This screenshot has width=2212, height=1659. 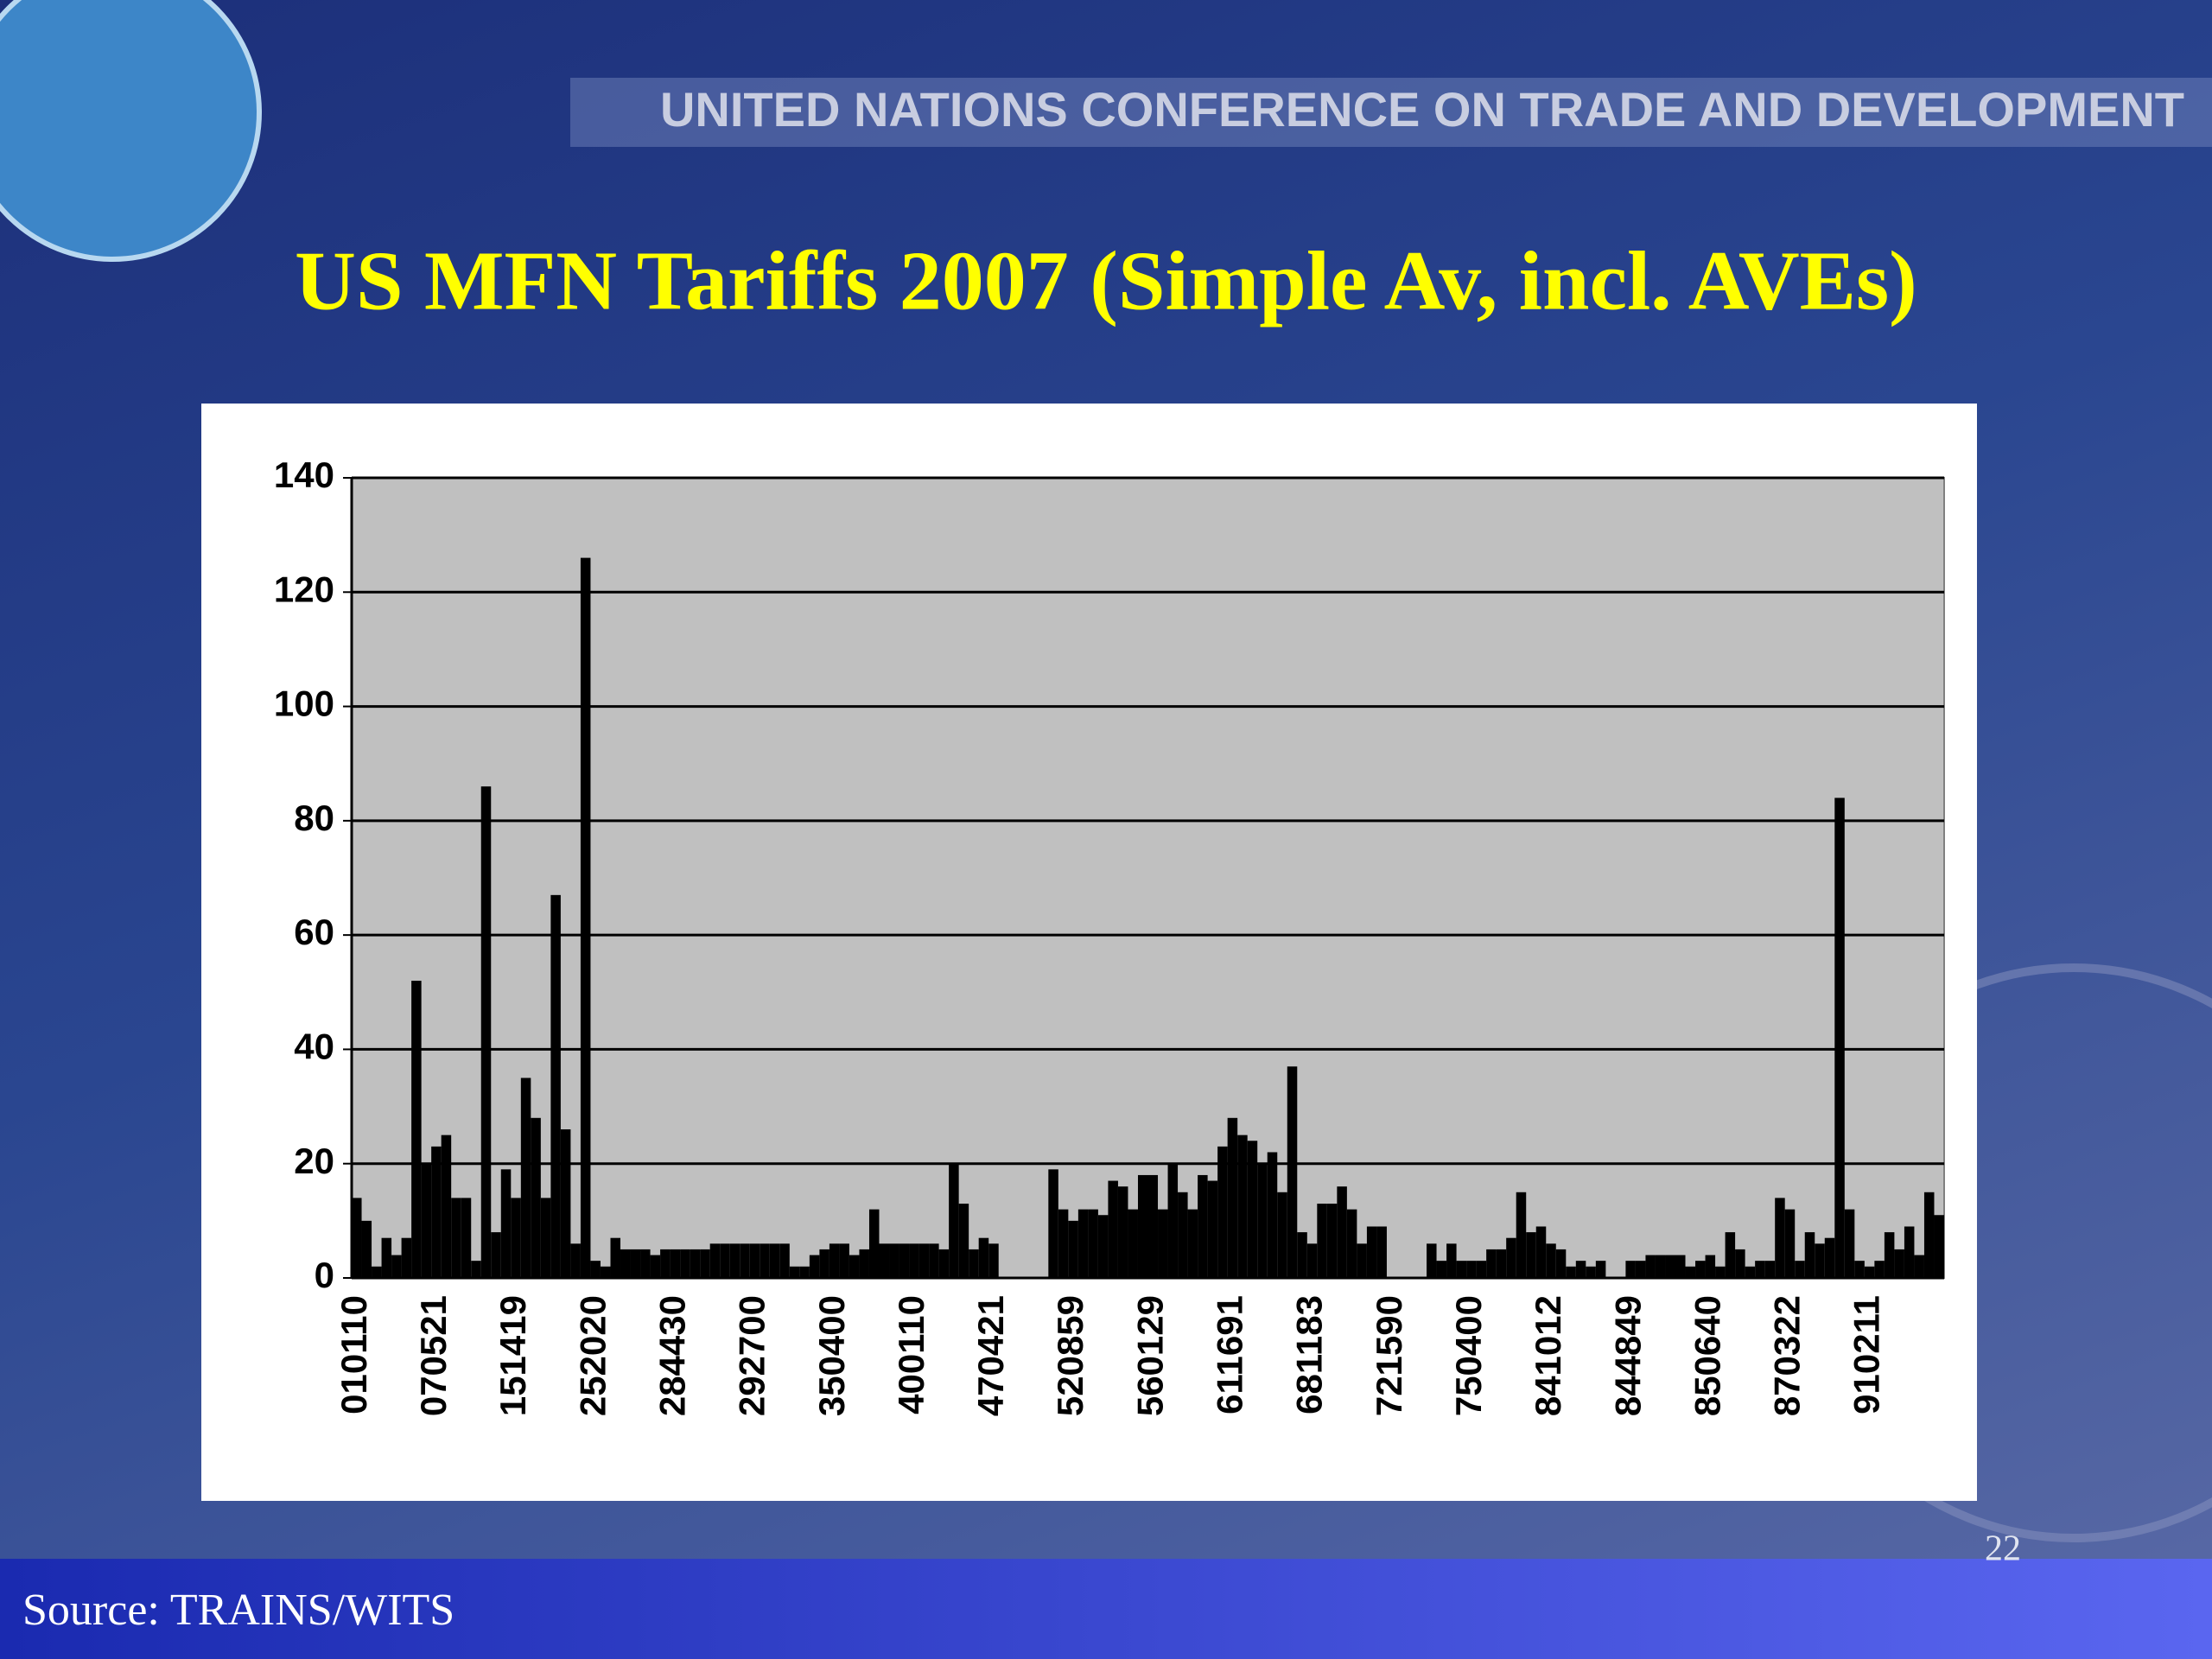 What do you see at coordinates (1070, 1355) in the screenshot?
I see `x-tick-label: 520859` at bounding box center [1070, 1355].